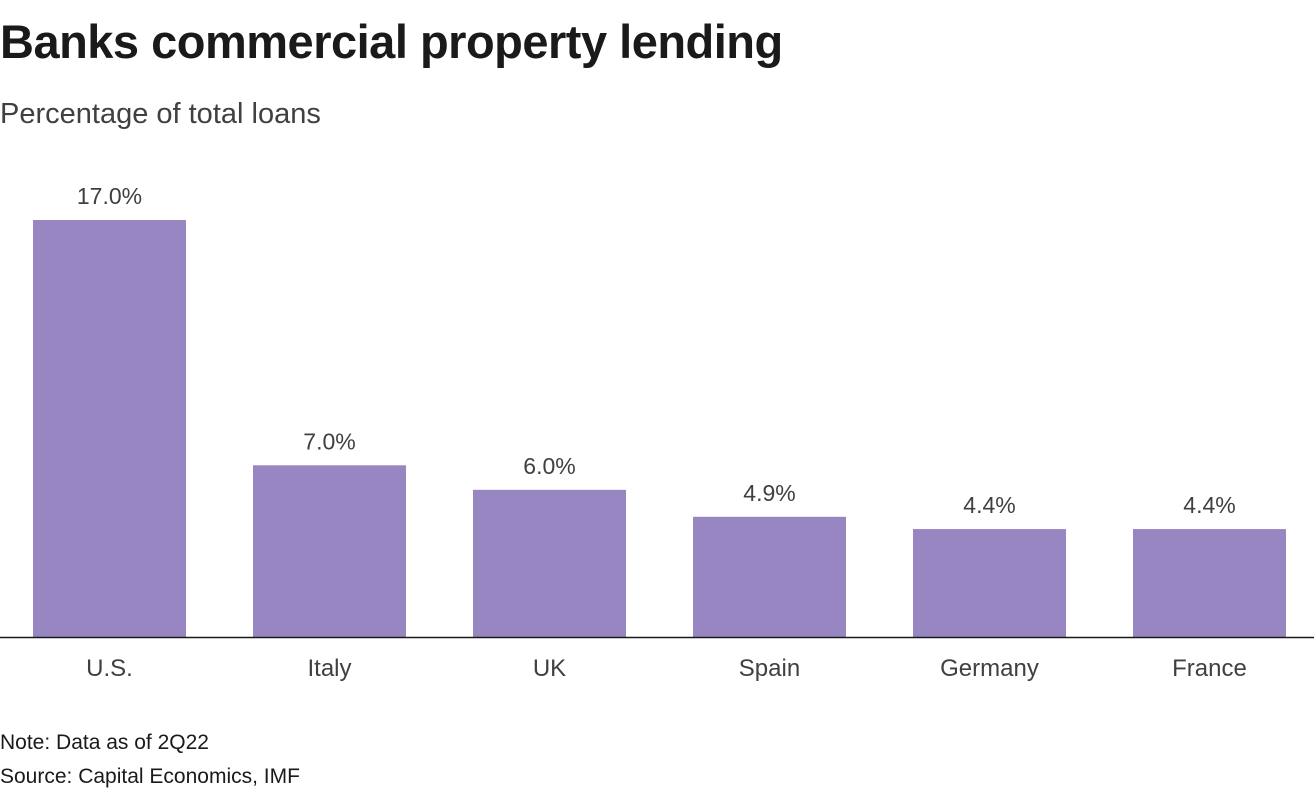 The width and height of the screenshot is (1314, 794). What do you see at coordinates (549, 563) in the screenshot?
I see `bar-uk` at bounding box center [549, 563].